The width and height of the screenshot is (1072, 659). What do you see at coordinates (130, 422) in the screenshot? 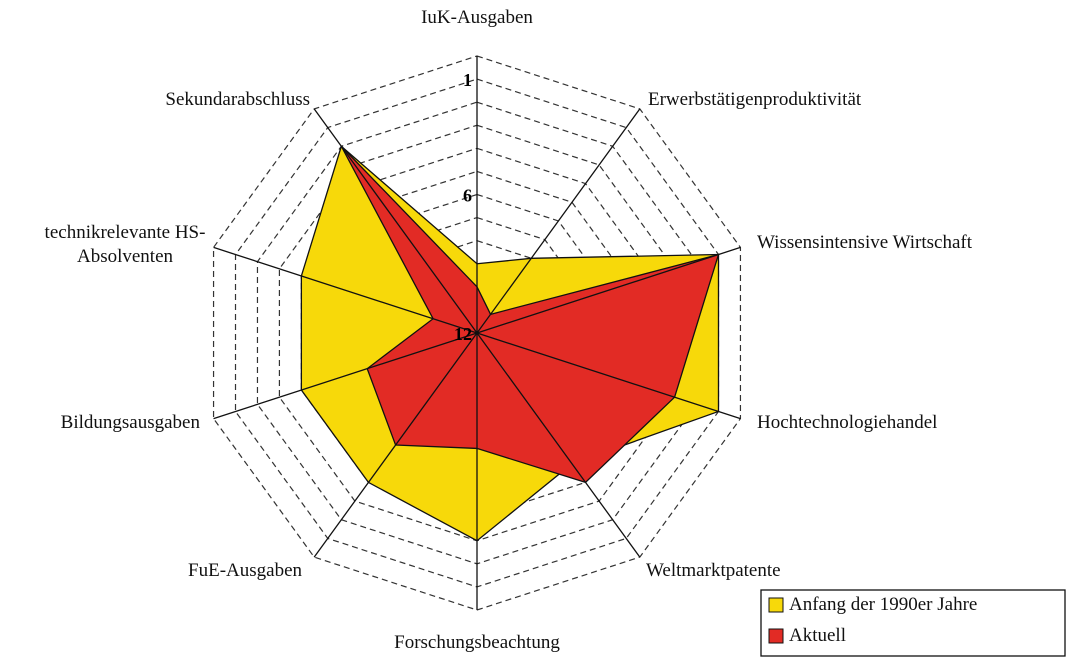
I see `category-label: Bildungsausgaben` at bounding box center [130, 422].